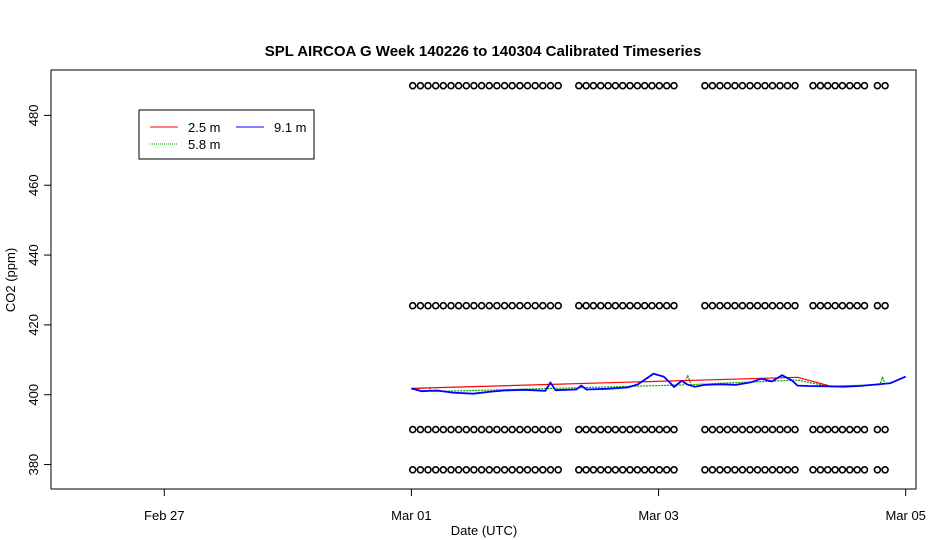  I want to click on legend: 2.5 m 9.1 m 5.8 m, so click(226, 134).